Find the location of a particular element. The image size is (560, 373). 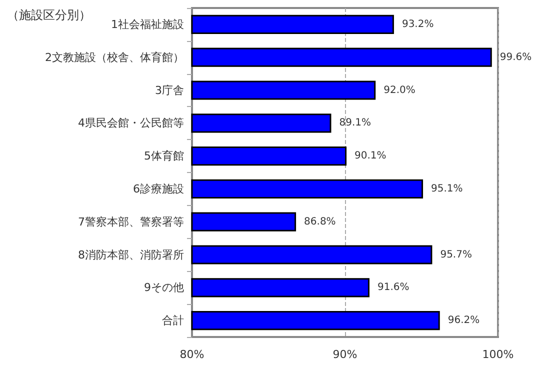

text: （施設区分別） is located at coordinates (49, 15).